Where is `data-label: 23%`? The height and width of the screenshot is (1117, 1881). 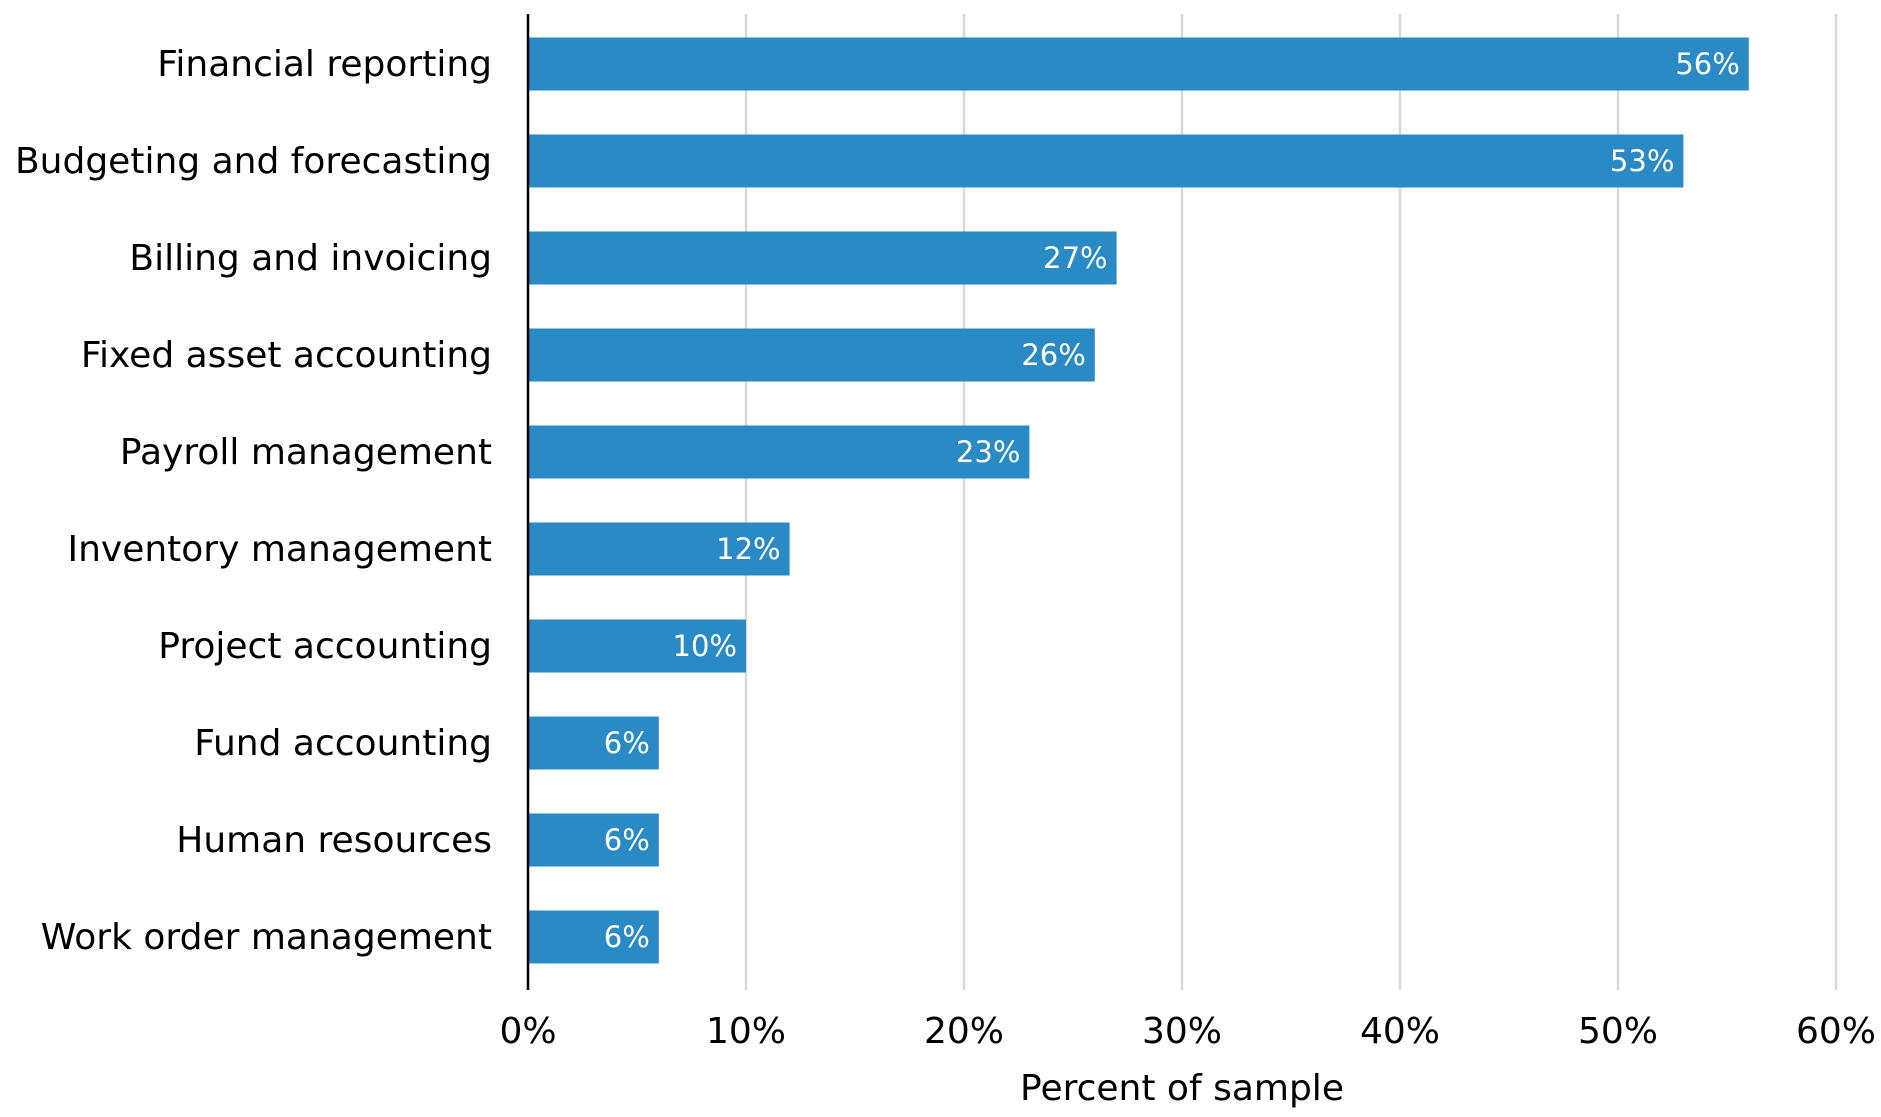 data-label: 23% is located at coordinates (988, 452).